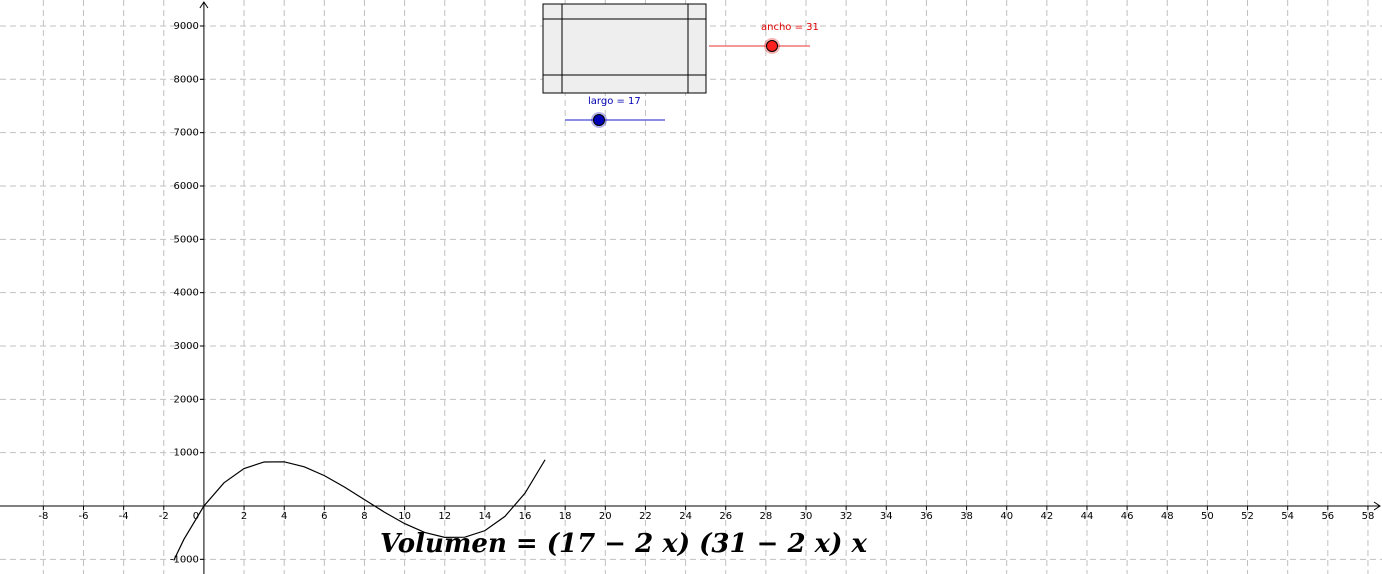  Describe the element at coordinates (364, 516) in the screenshot. I see `x-tick-label: 8` at that location.